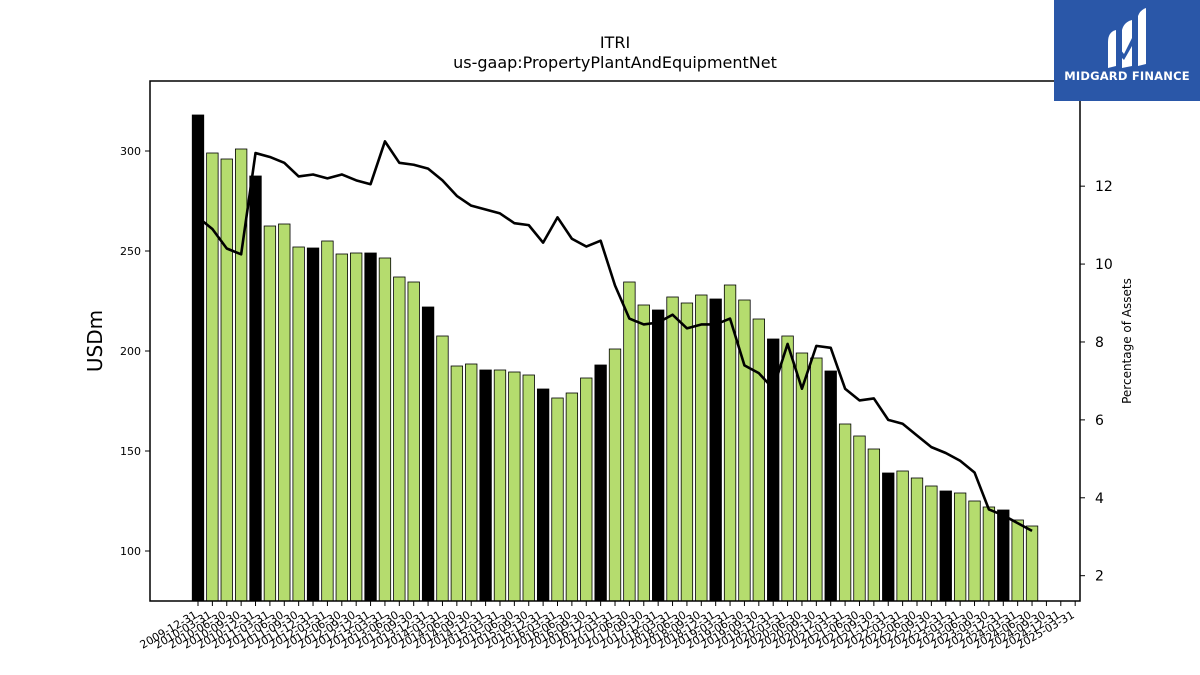 This screenshot has height=675, width=1200. Describe the element at coordinates (95, 341) in the screenshot. I see `y-axis-label: USDm` at that location.